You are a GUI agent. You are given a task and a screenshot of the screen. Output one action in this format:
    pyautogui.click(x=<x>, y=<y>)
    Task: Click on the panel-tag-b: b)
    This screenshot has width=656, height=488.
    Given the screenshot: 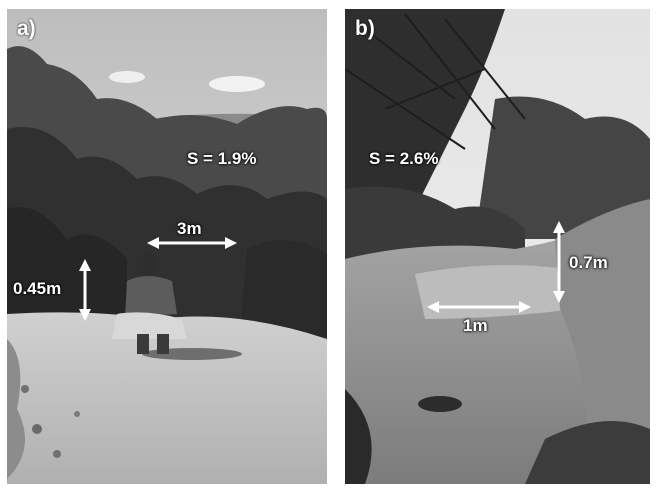 What is the action you would take?
    pyautogui.click(x=365, y=28)
    